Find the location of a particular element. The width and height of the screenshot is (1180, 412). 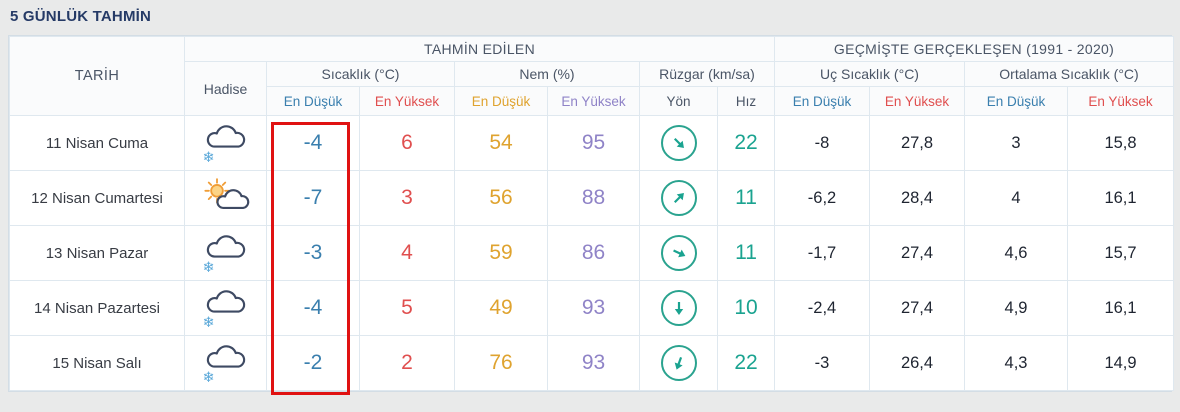

table-row: 11 Nisan Cuma ❄ -4 6 54 95 is located at coordinates (591, 143).